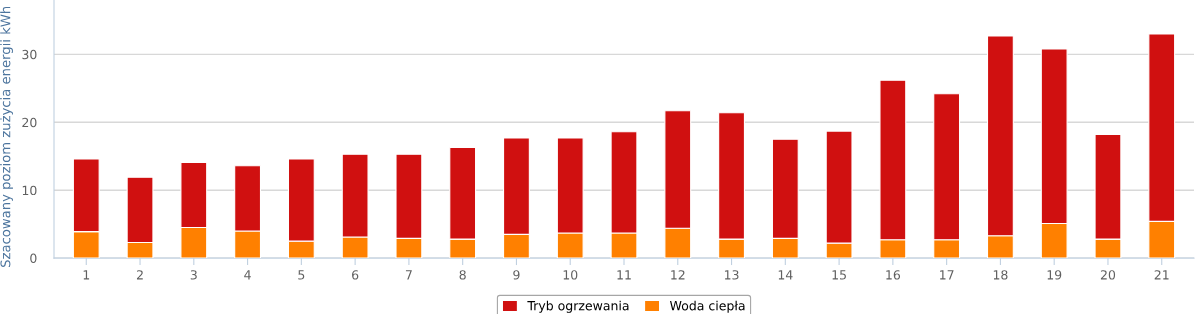  I want to click on x-tick-label: 21, so click(1161, 275).